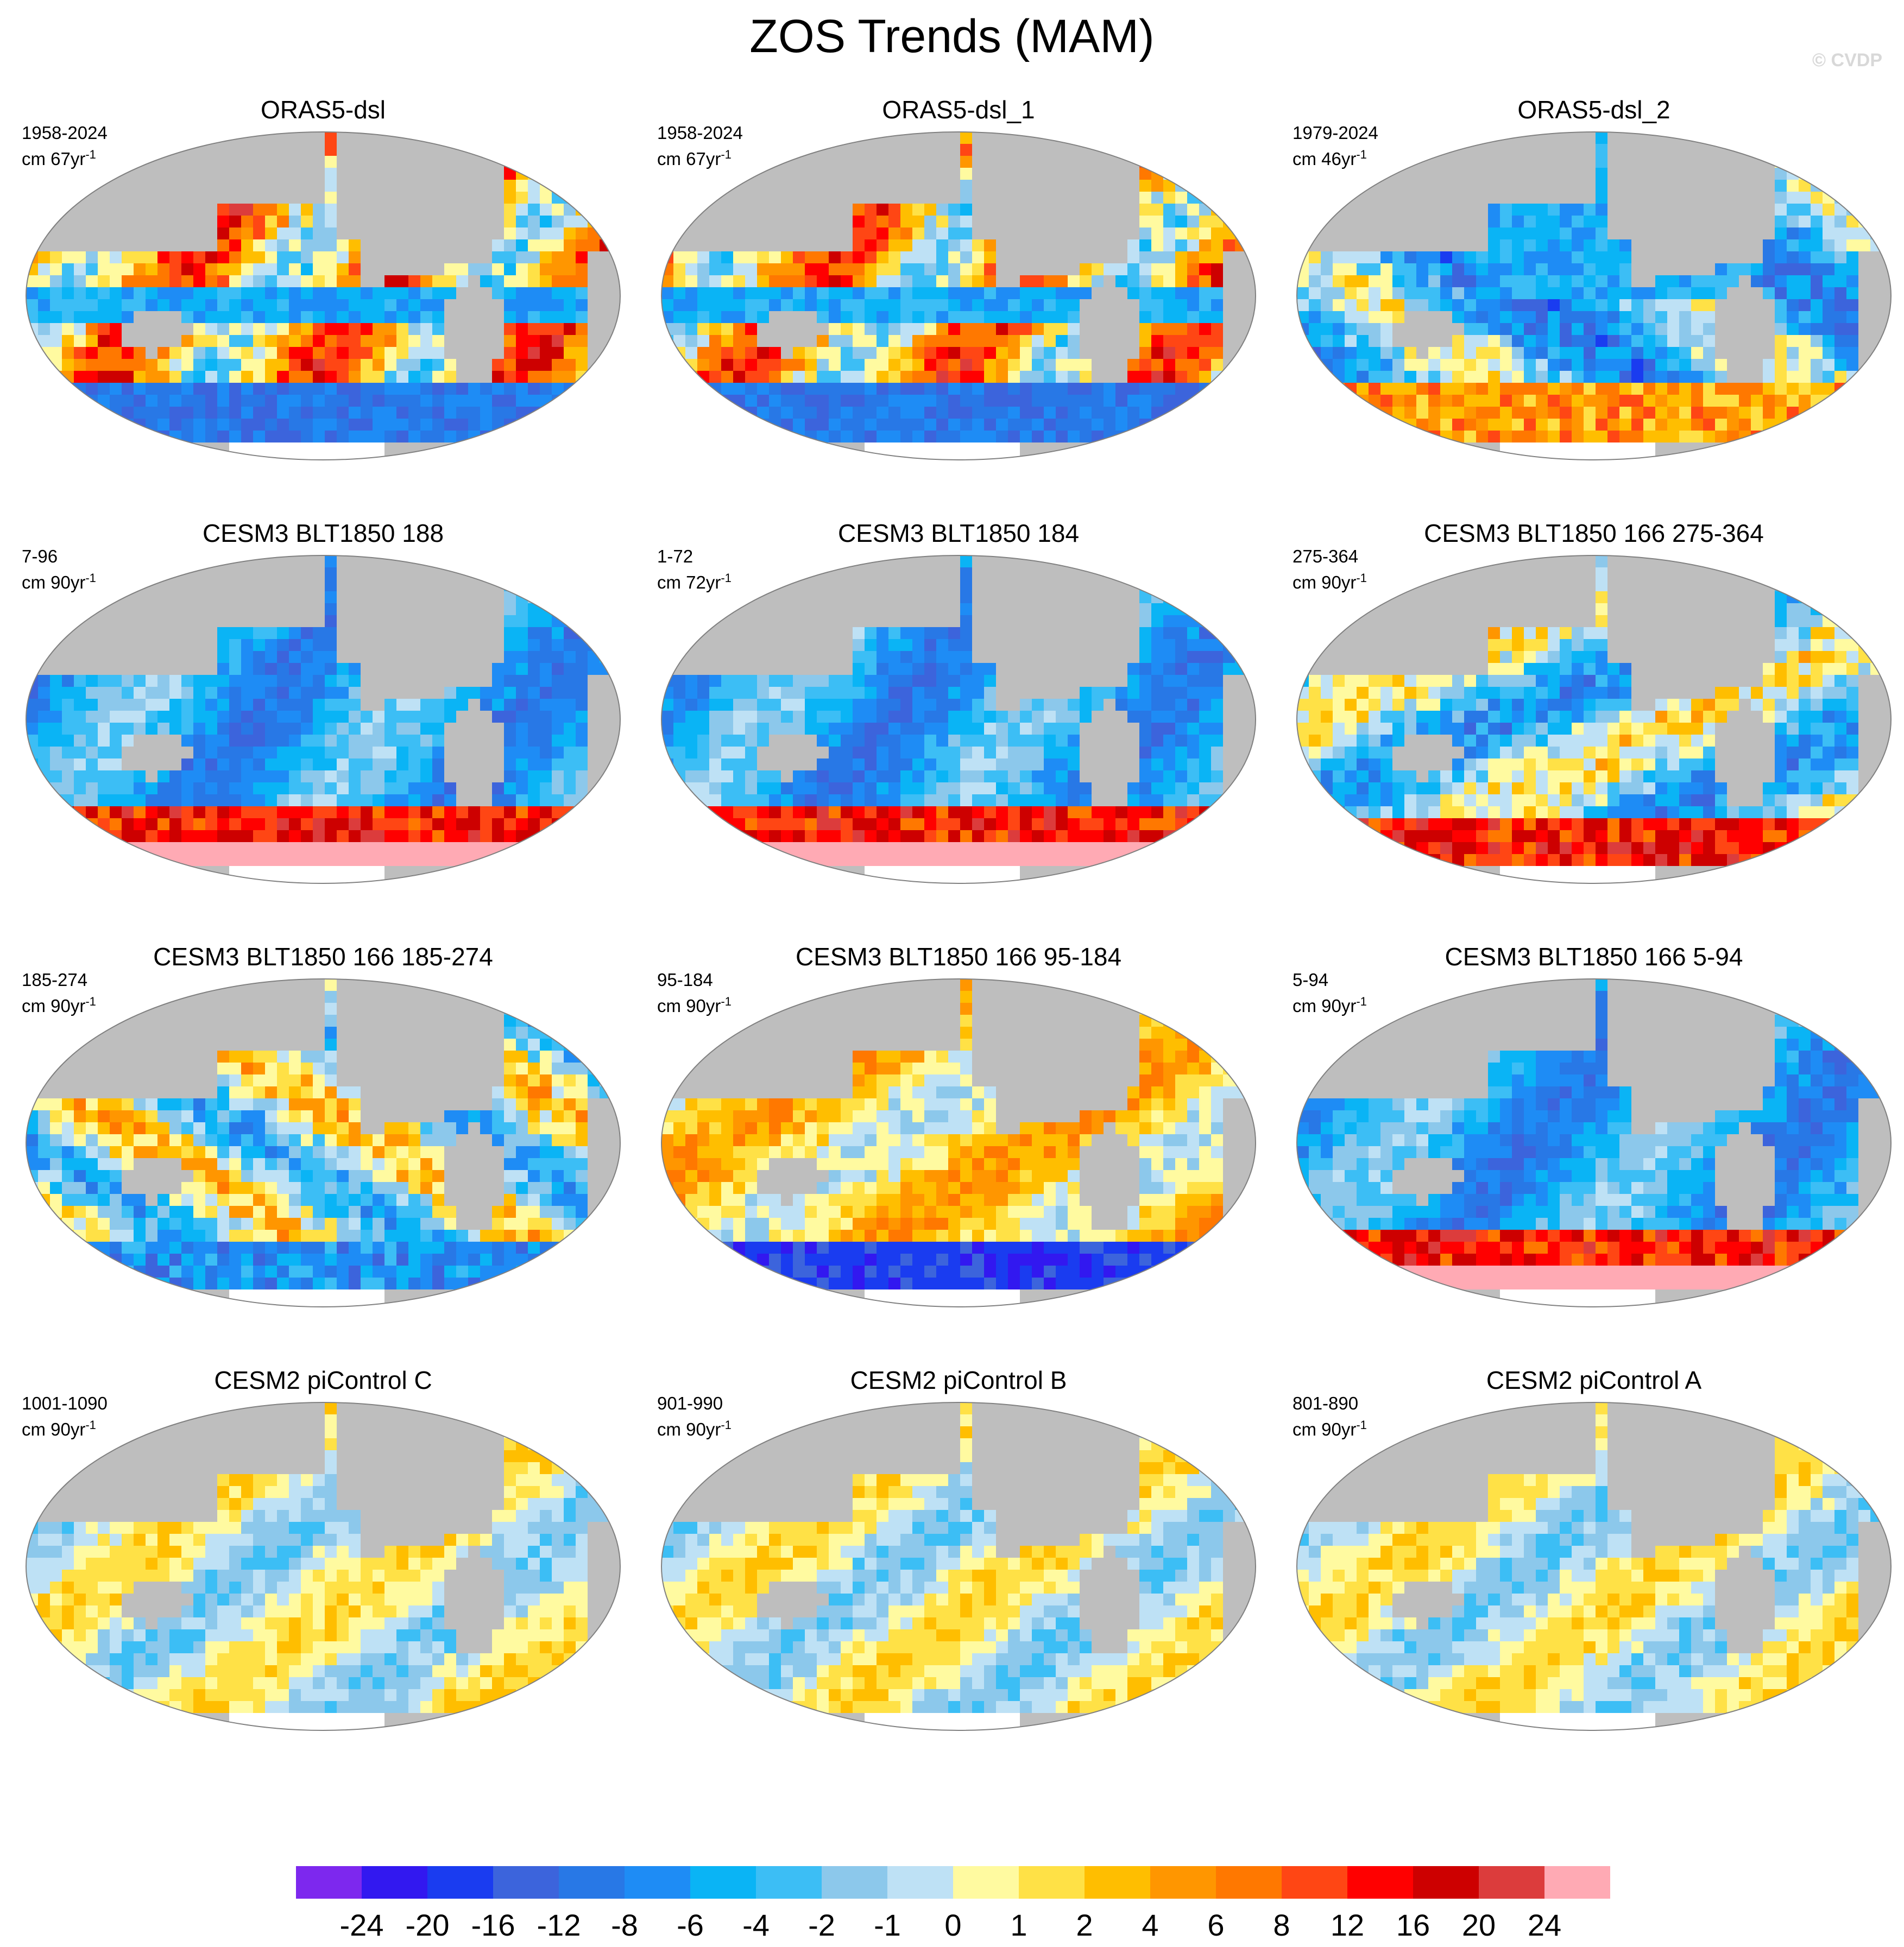 The image size is (1904, 1947). What do you see at coordinates (1479, 1925) in the screenshot?
I see `colorbar-tick-label: 20` at bounding box center [1479, 1925].